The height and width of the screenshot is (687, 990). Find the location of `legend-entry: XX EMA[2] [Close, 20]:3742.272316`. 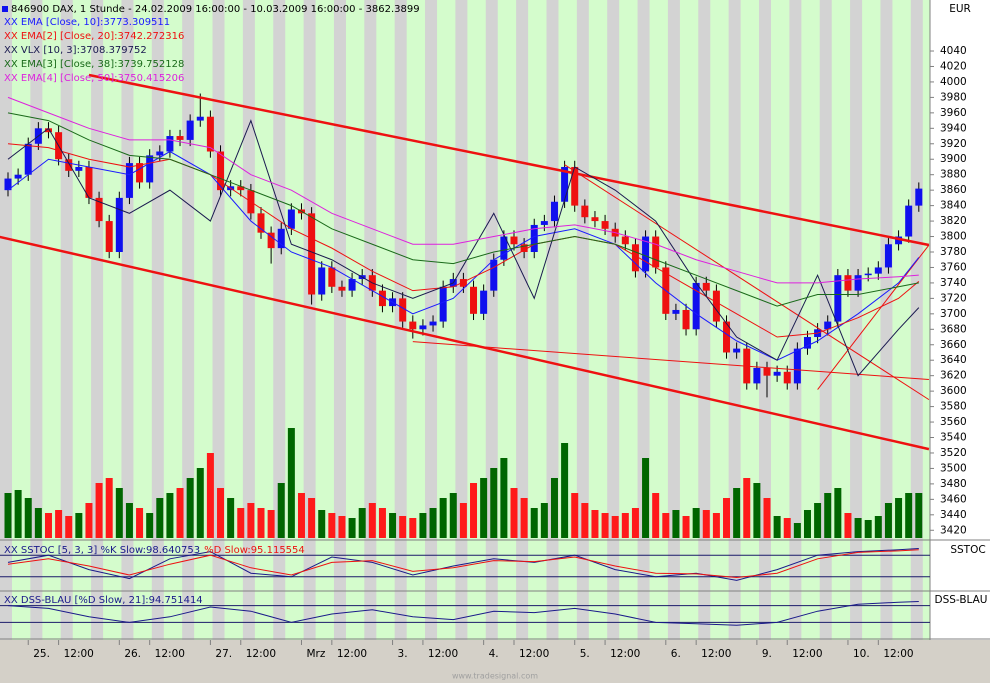

legend-entry: XX EMA[2] [Close, 20]:3742.272316 is located at coordinates (94, 36).